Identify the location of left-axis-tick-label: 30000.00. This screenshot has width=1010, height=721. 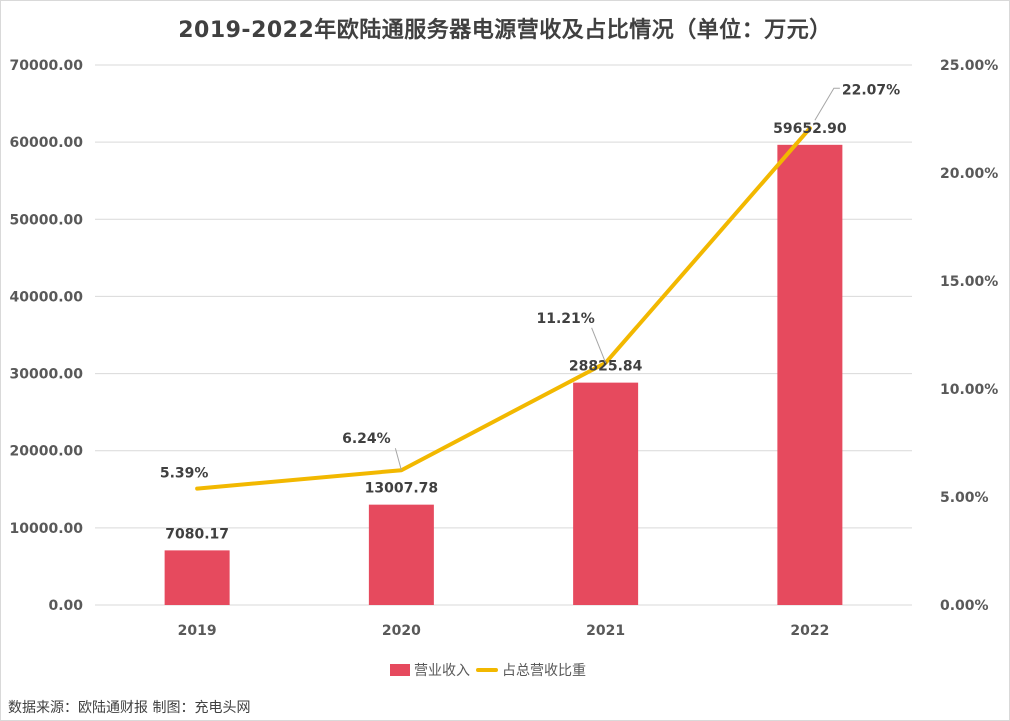
(46, 375).